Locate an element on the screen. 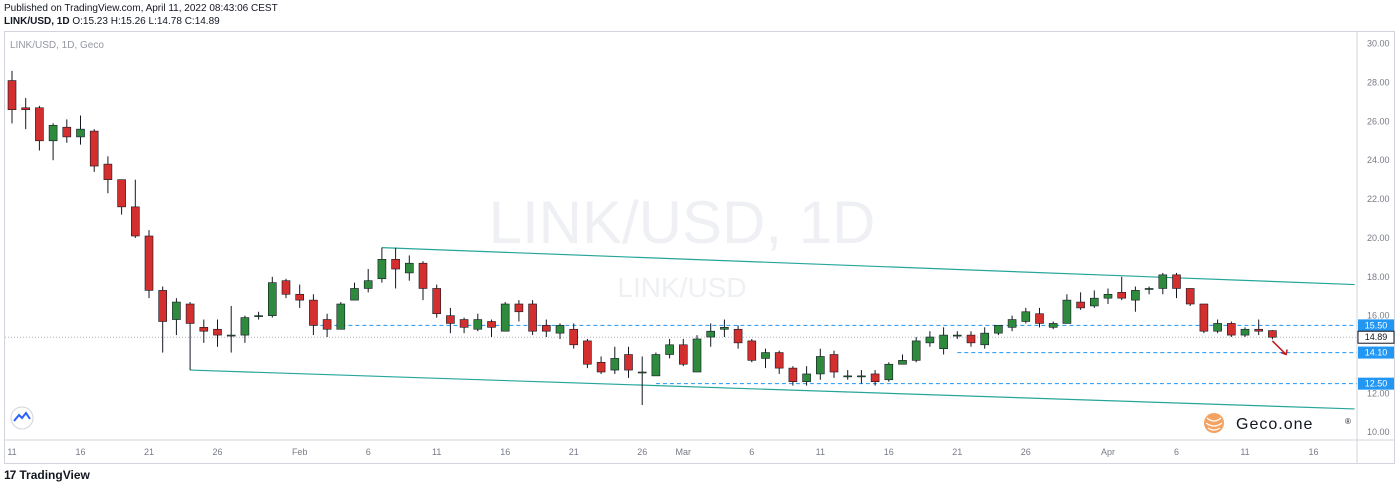 Image resolution: width=1400 pixels, height=489 pixels. tradingview-name: TradingView is located at coordinates (54, 475).